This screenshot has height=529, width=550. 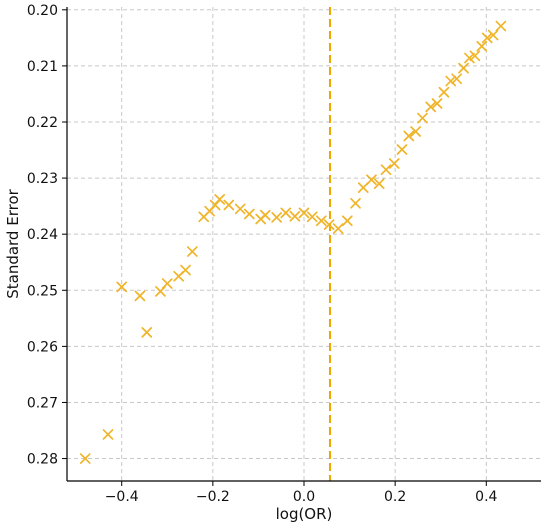 I want to click on x-axis-label: log(OR), so click(x=304, y=514).